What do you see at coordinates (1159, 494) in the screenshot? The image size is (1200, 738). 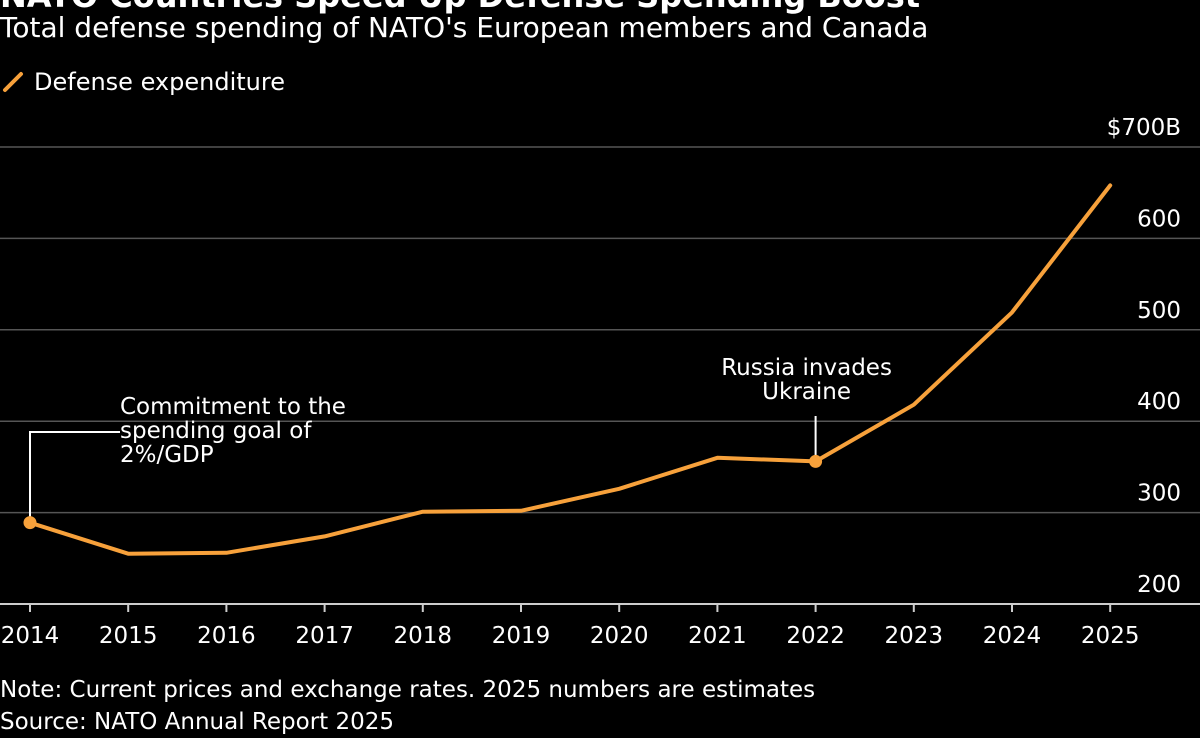 I see `y-tick-label: 300` at bounding box center [1159, 494].